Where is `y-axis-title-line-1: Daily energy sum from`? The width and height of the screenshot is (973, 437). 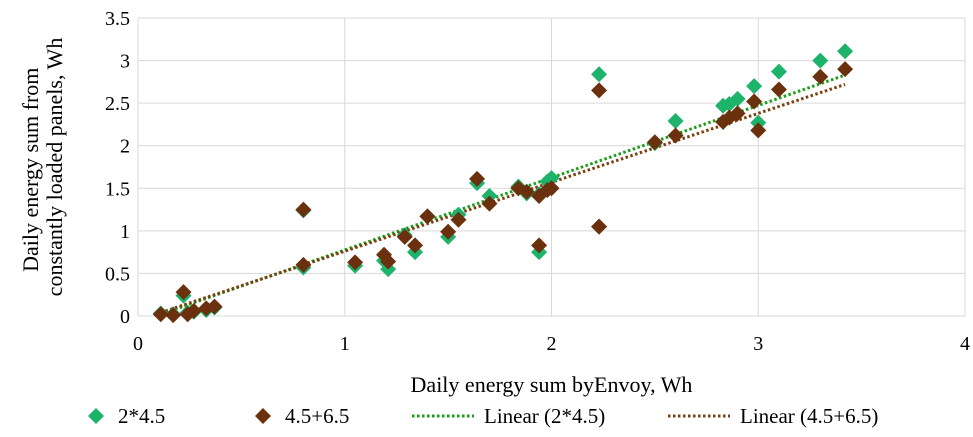
y-axis-title-line-1: Daily energy sum from is located at coordinates (30, 170).